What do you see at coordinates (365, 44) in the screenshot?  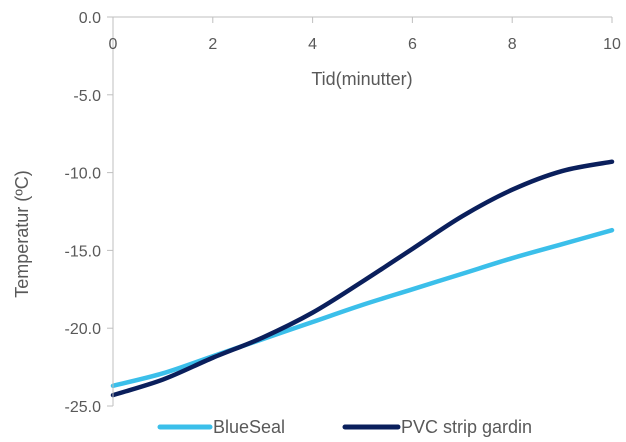 I see `x-tick-labels: 0 2 4 6 8 10` at bounding box center [365, 44].